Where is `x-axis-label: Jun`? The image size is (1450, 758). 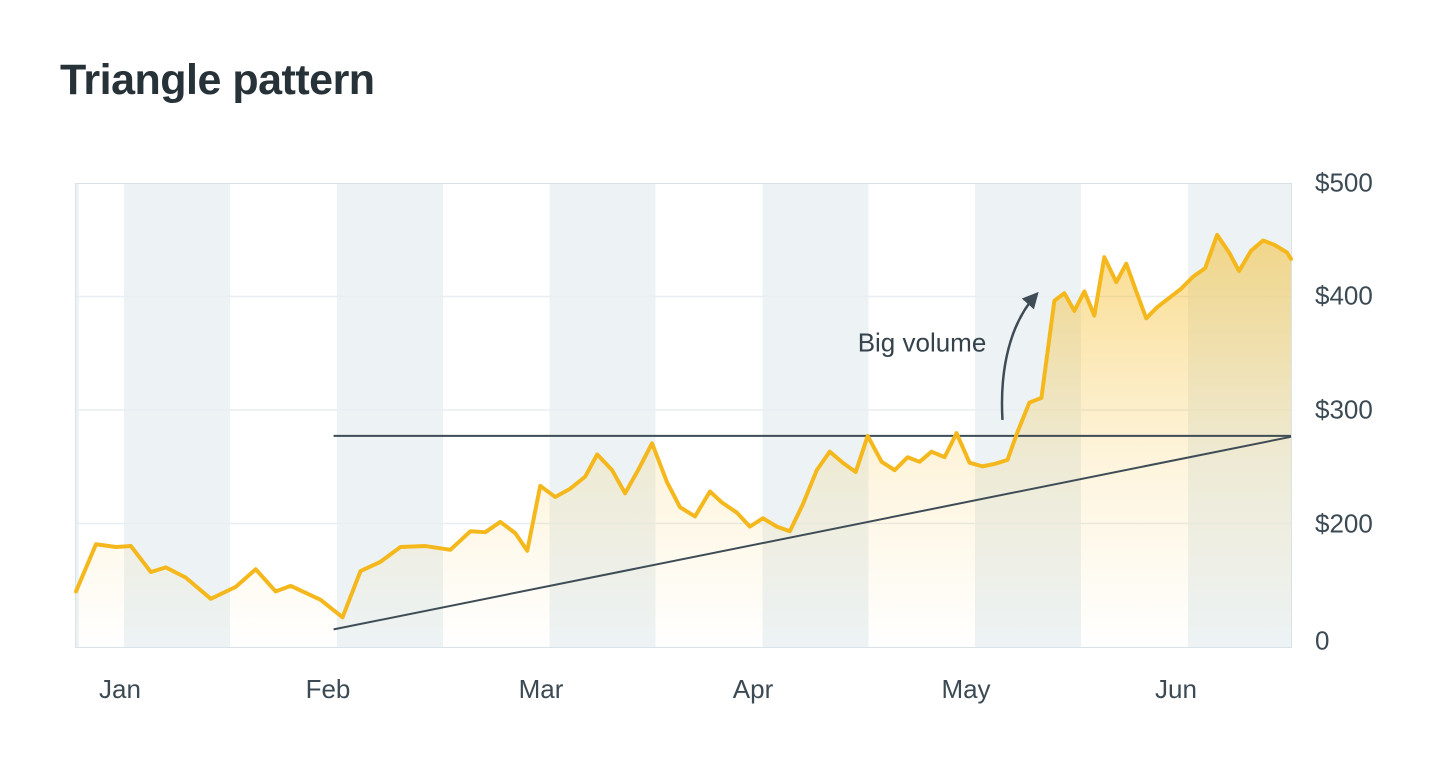 x-axis-label: Jun is located at coordinates (1176, 689).